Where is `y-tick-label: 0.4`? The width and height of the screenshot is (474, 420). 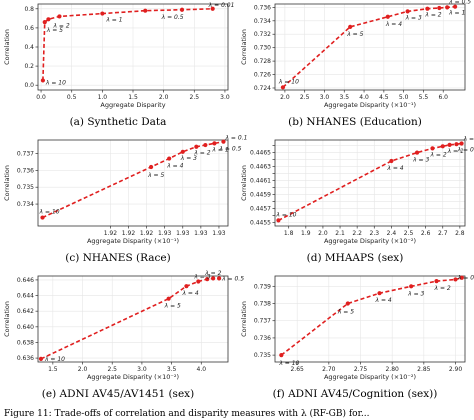 y-tick-label: 0.4 is located at coordinates (29, 47).